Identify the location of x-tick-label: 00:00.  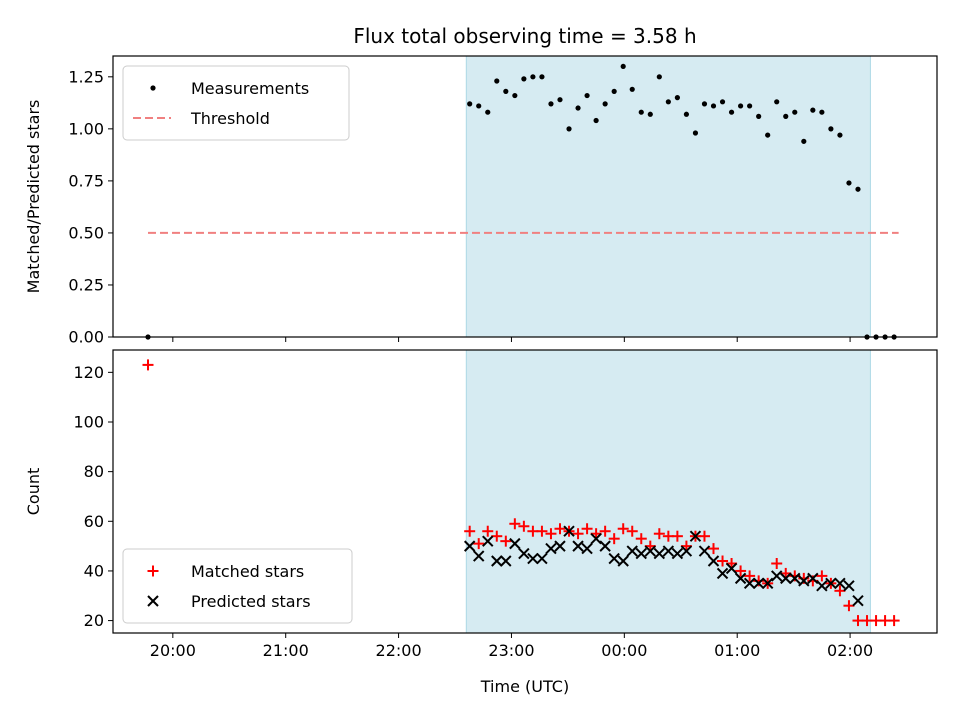
(624, 650).